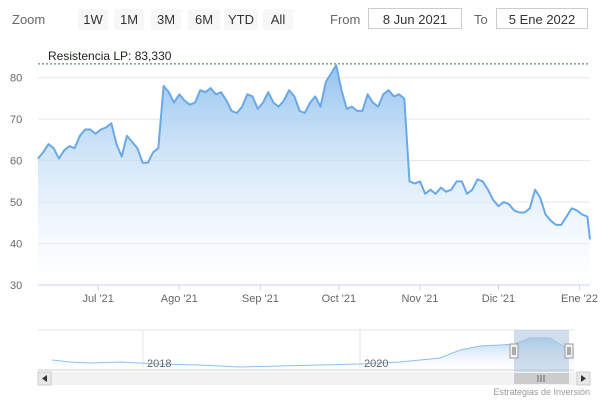  I want to click on x-tick-label: Ene '22, so click(579, 299).